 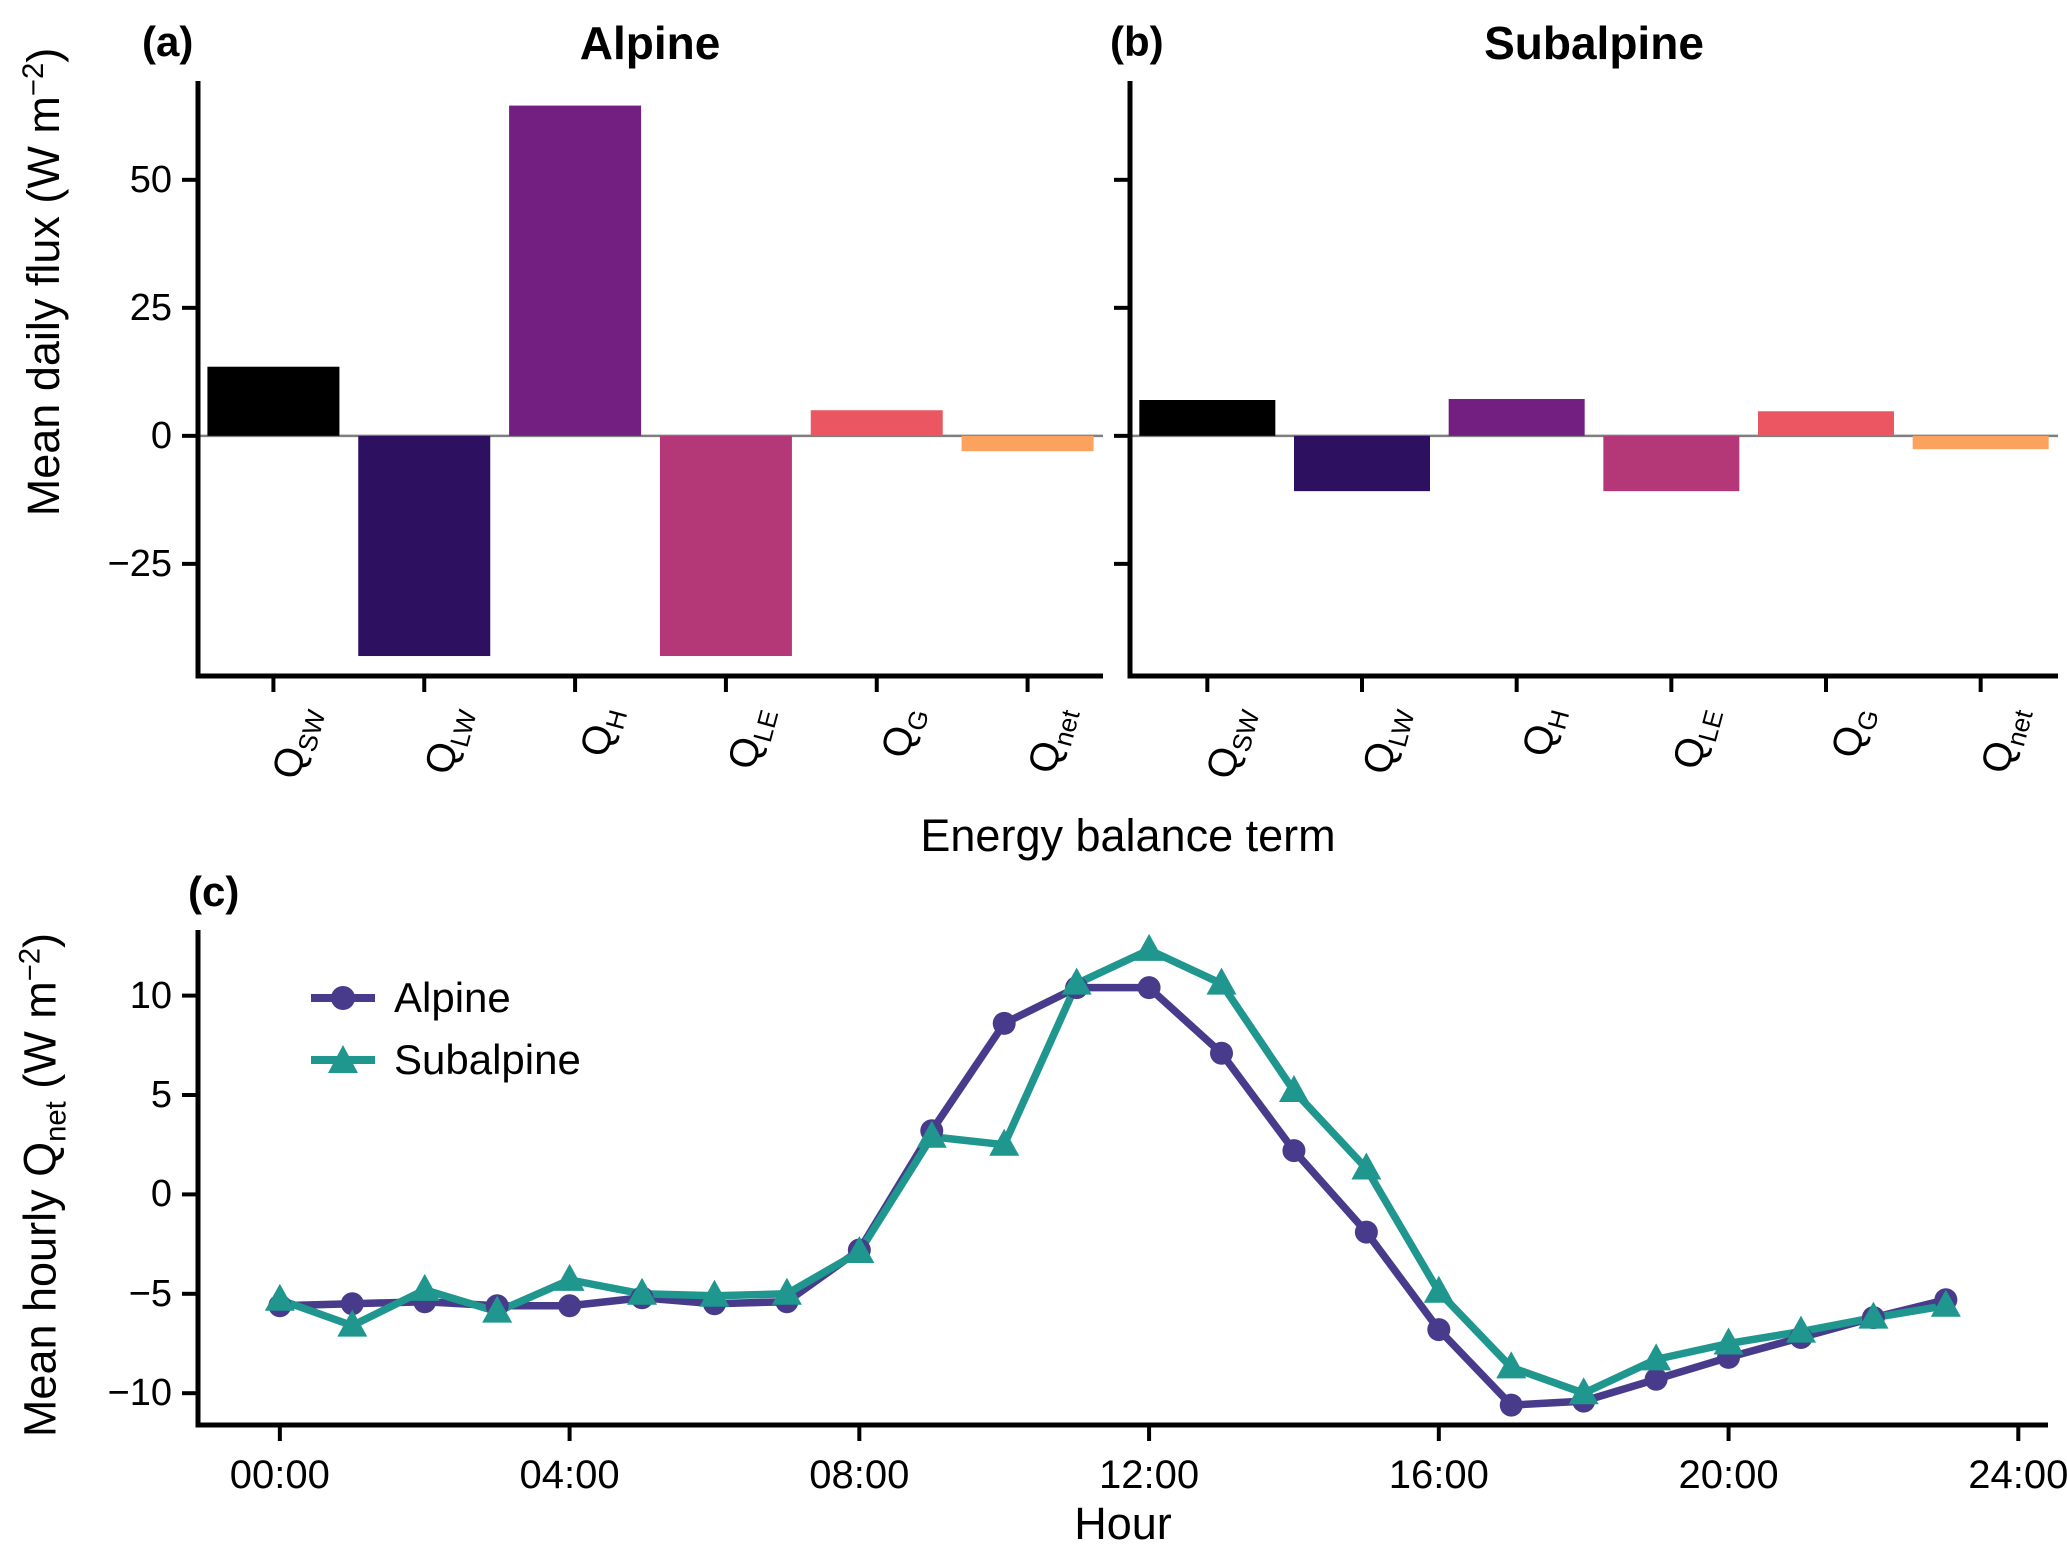 I want to click on panel-a-title: Alpine, so click(x=650, y=43).